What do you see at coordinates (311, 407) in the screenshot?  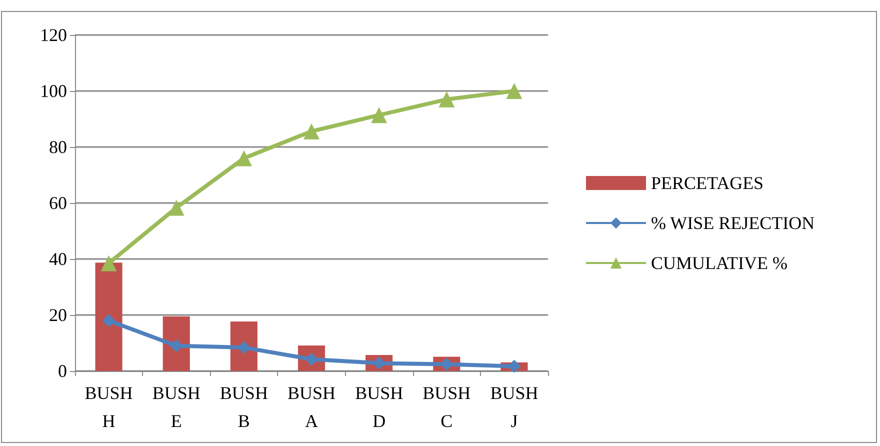 I see `x-tick-label: BUSH A` at bounding box center [311, 407].